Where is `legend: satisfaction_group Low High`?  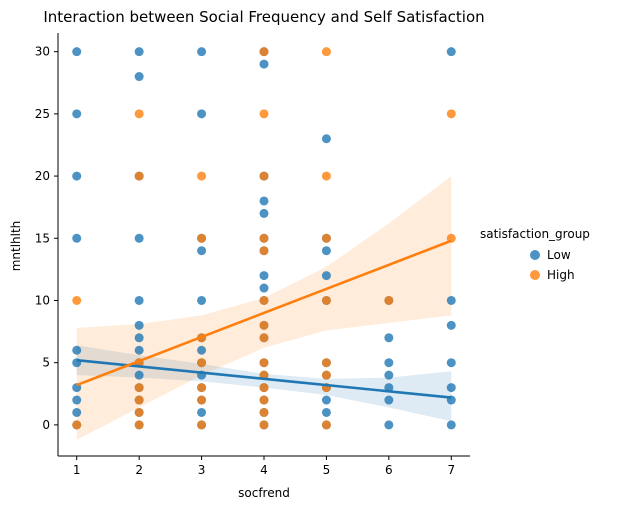 legend: satisfaction_group Low High is located at coordinates (535, 254).